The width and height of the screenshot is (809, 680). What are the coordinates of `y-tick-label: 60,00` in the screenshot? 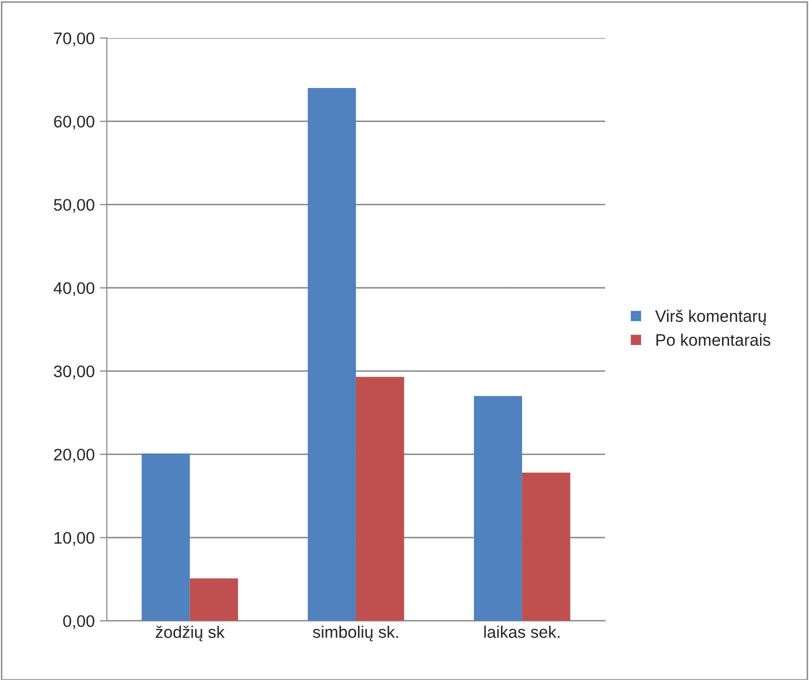 It's located at (74, 123).